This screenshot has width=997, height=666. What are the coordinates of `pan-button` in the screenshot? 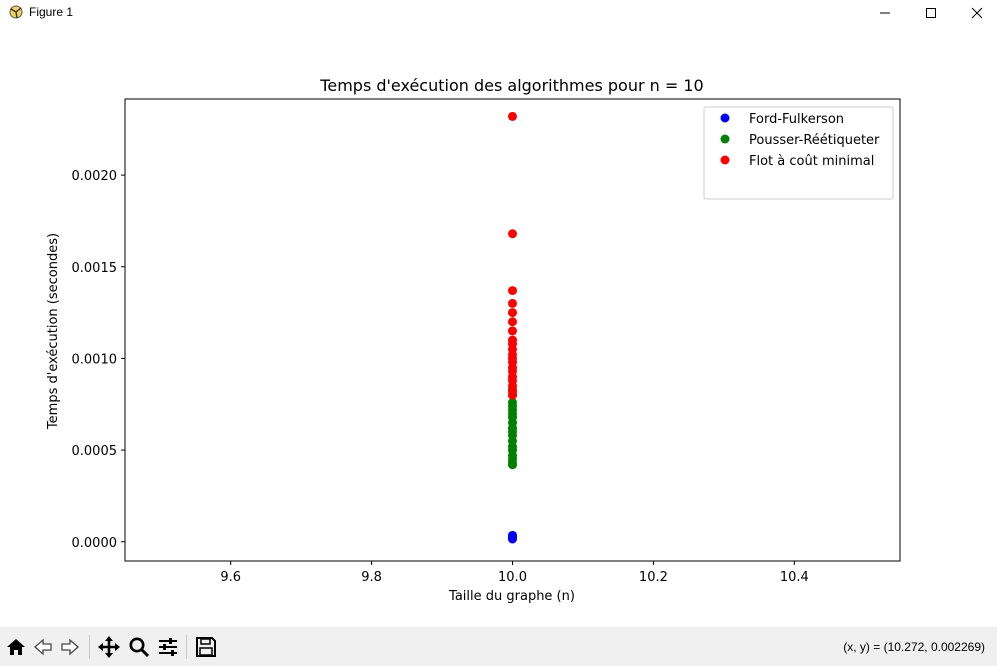 It's located at (109, 647).